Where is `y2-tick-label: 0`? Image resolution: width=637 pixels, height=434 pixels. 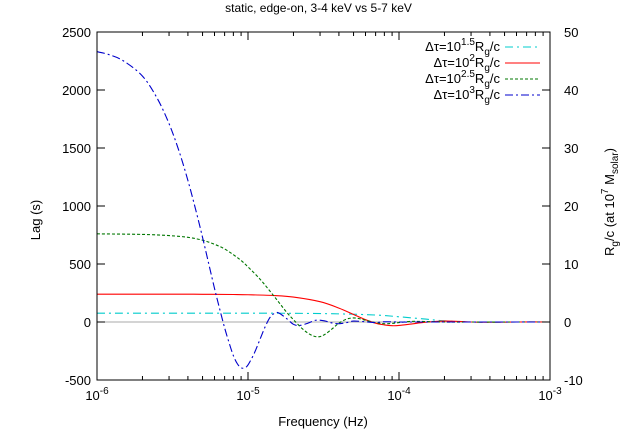 y2-tick-label: 0 is located at coordinates (567, 322).